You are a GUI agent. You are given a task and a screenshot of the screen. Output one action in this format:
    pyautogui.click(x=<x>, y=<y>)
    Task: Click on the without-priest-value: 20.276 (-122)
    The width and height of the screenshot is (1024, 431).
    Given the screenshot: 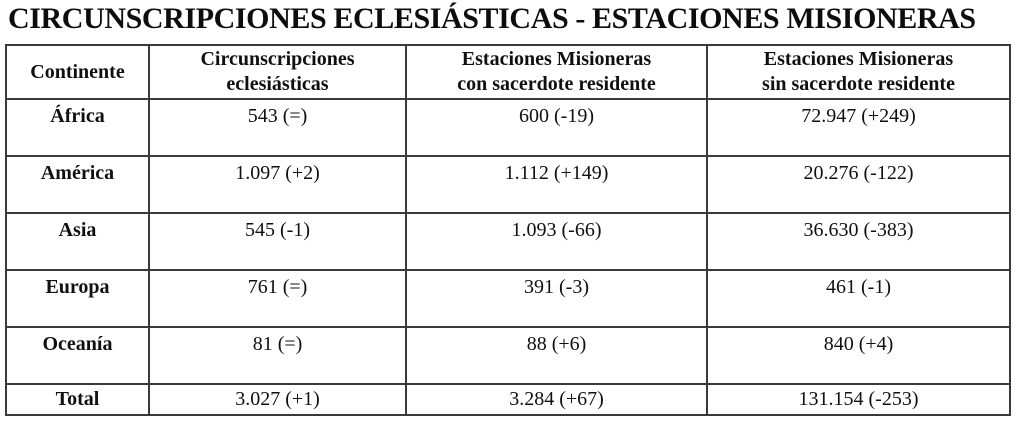 What is the action you would take?
    pyautogui.click(x=858, y=184)
    